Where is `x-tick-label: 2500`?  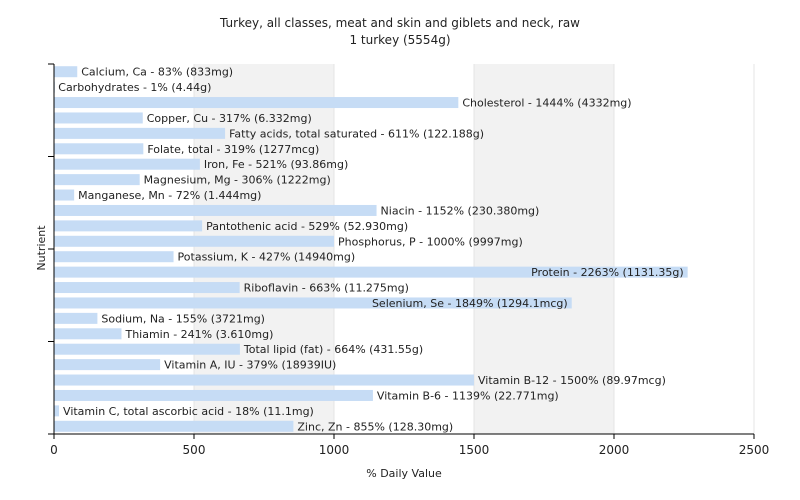
x-tick-label: 2500 is located at coordinates (754, 450).